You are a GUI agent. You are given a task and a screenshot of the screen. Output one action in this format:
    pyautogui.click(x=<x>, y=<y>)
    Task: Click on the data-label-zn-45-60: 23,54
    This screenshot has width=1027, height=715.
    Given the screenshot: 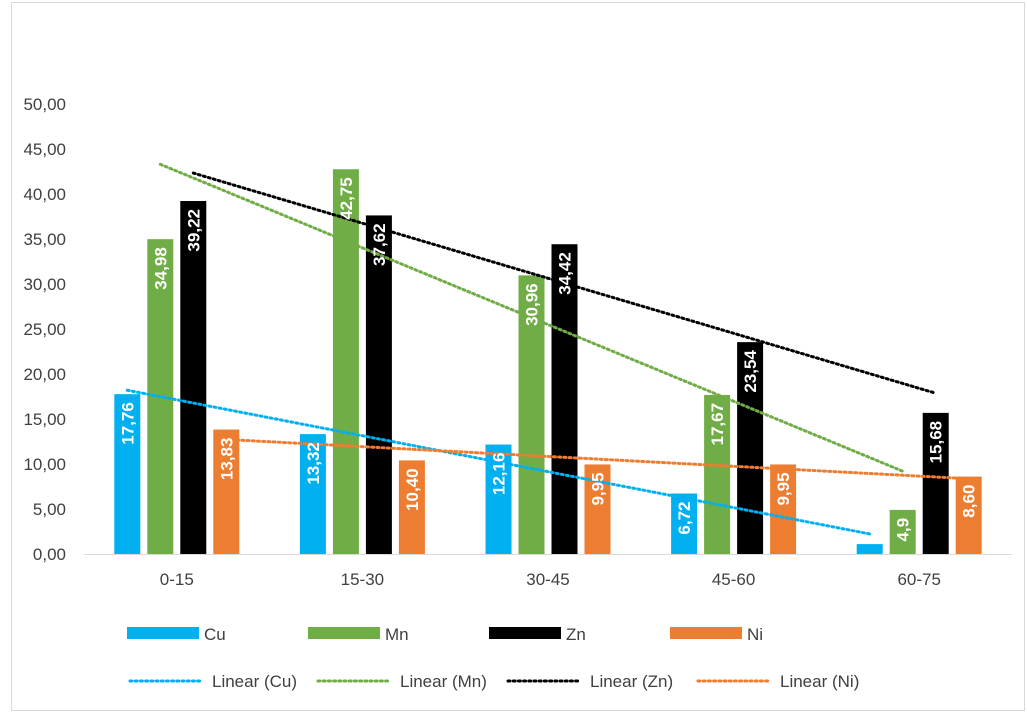 What is the action you would take?
    pyautogui.click(x=750, y=371)
    